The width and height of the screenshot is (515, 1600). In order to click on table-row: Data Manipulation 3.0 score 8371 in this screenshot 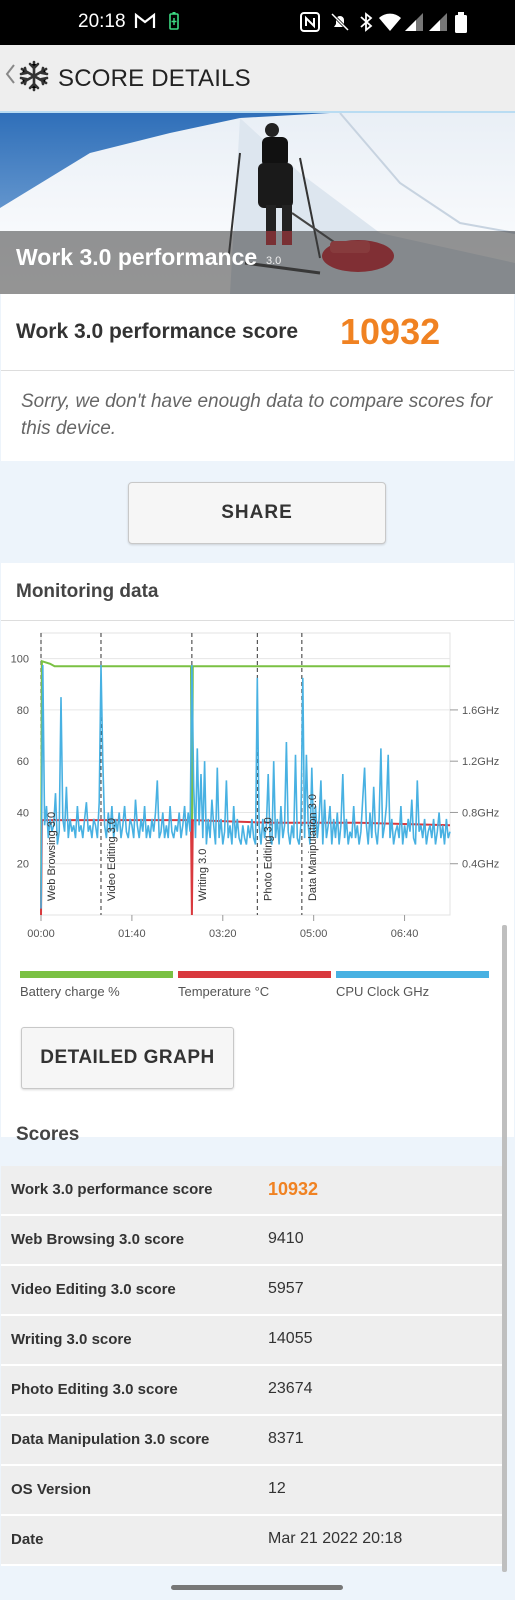, I will do `click(251, 1441)`.